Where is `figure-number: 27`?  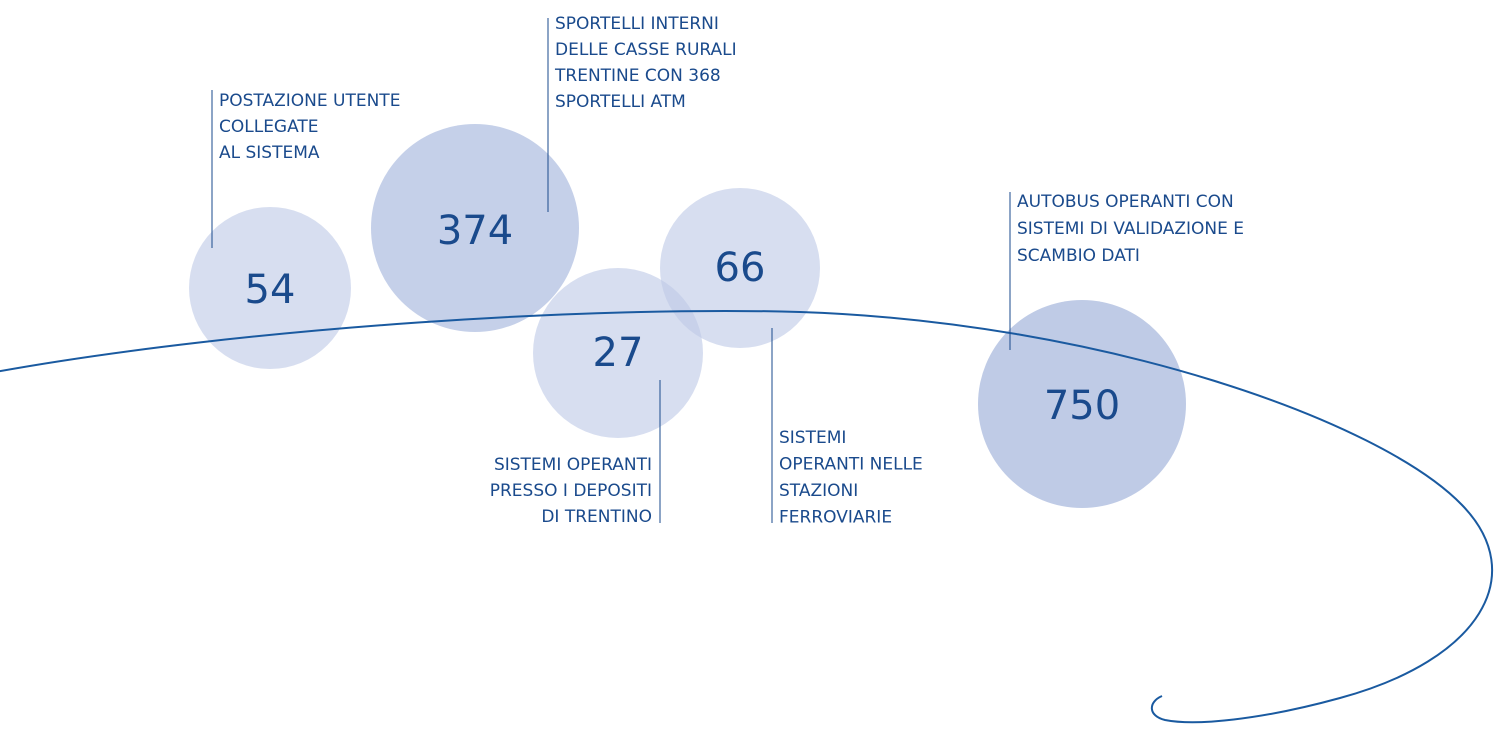 figure-number: 27 is located at coordinates (618, 353).